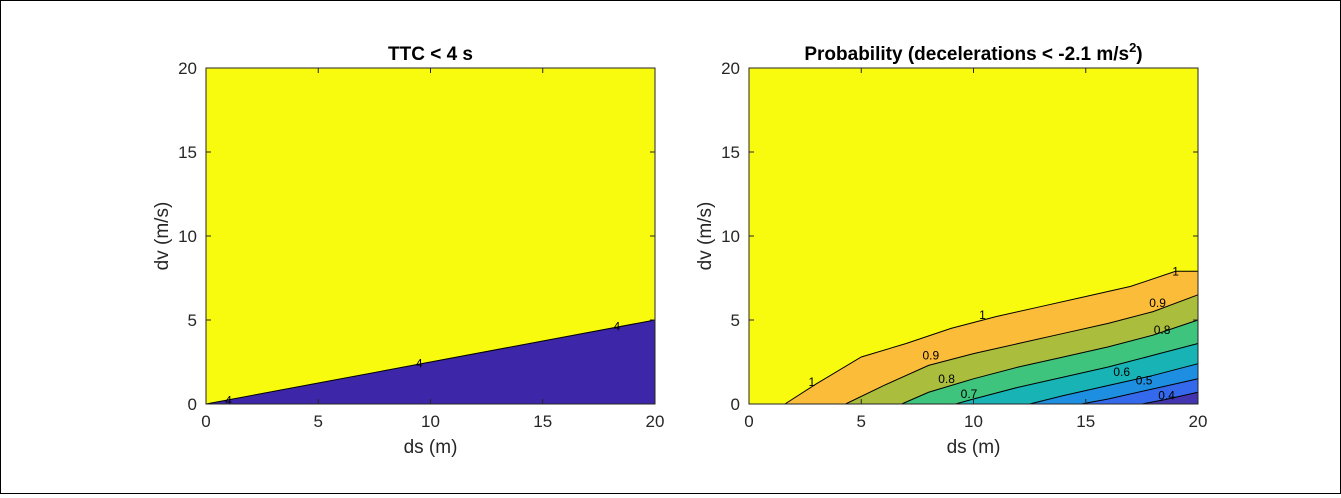  Describe the element at coordinates (1166, 396) in the screenshot. I see `contour-label: 0.4` at that location.